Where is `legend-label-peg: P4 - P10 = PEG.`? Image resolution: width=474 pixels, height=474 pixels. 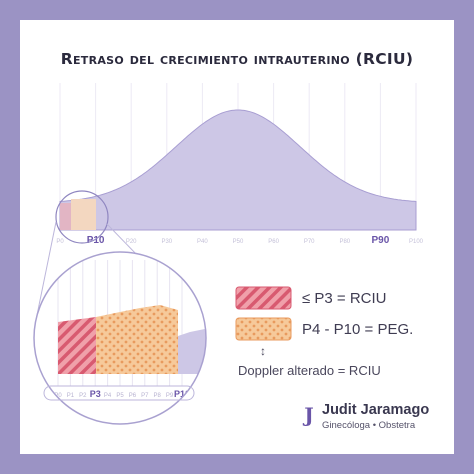
legend-label-peg: P4 - P10 = PEG. is located at coordinates (358, 329).